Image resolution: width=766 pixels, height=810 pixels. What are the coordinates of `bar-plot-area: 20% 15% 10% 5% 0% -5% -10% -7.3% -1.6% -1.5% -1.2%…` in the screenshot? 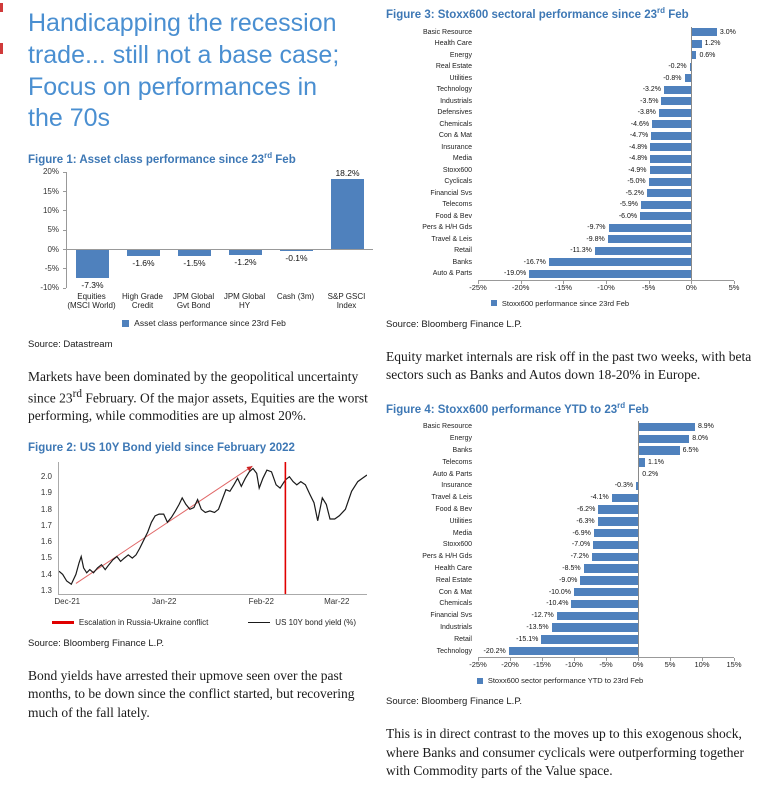 It's located at (204, 229).